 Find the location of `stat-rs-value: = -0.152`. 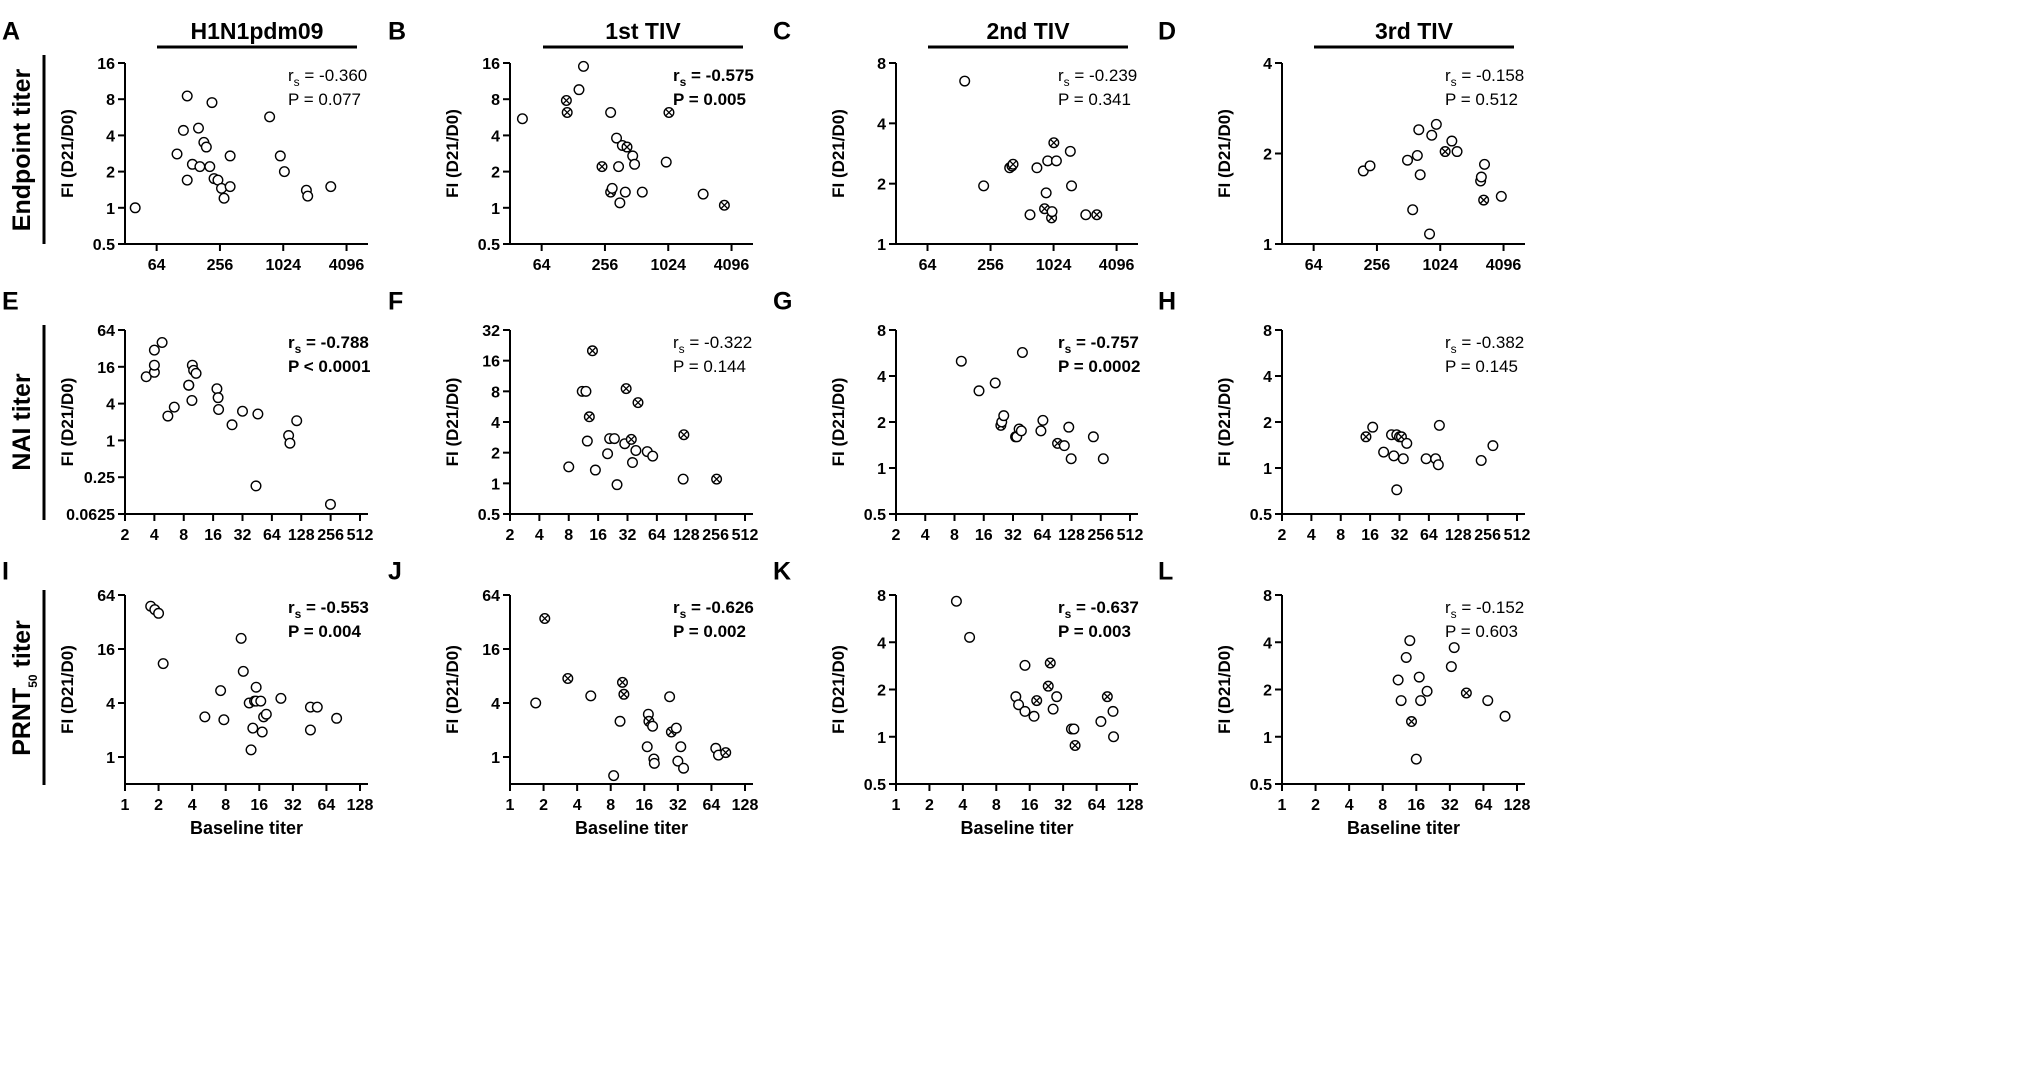

stat-rs-value: = -0.152 is located at coordinates (1491, 607).